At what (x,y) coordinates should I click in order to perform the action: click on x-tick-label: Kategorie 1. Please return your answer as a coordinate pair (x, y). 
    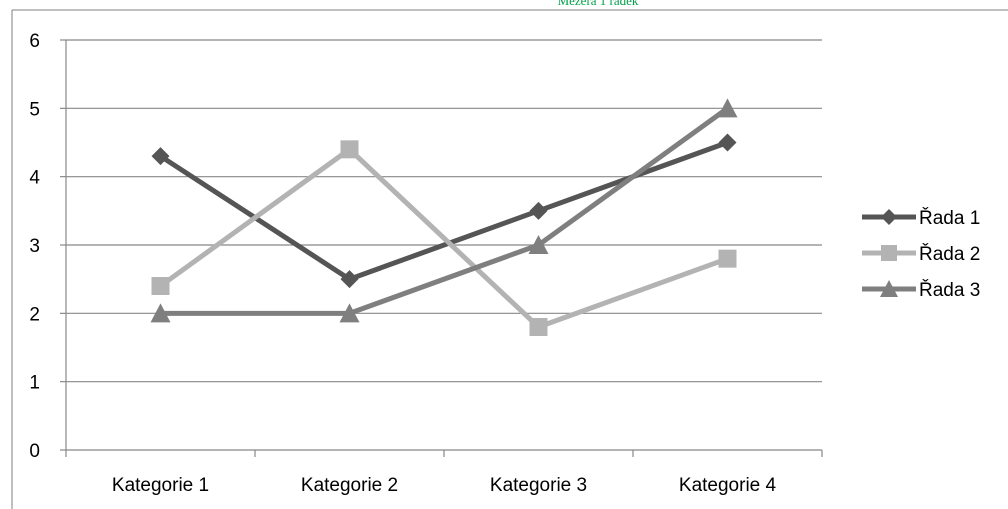
    Looking at the image, I should click on (160, 485).